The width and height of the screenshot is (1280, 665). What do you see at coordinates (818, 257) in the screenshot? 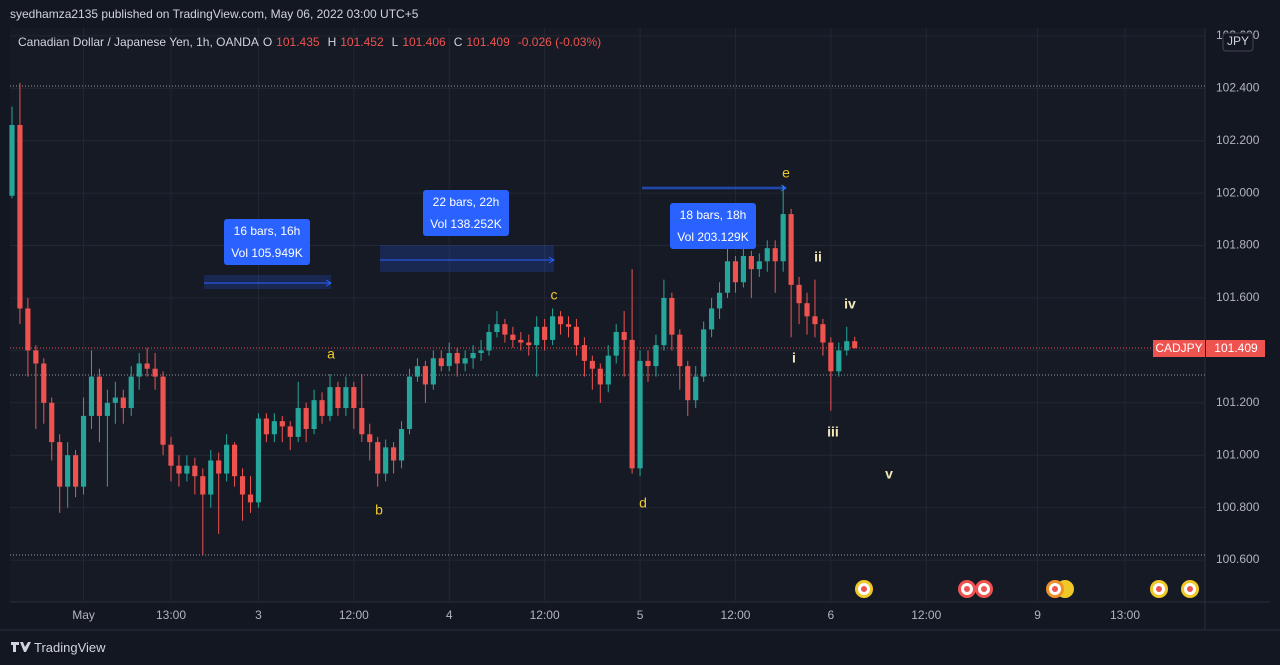
I see `wave-label: ii` at bounding box center [818, 257].